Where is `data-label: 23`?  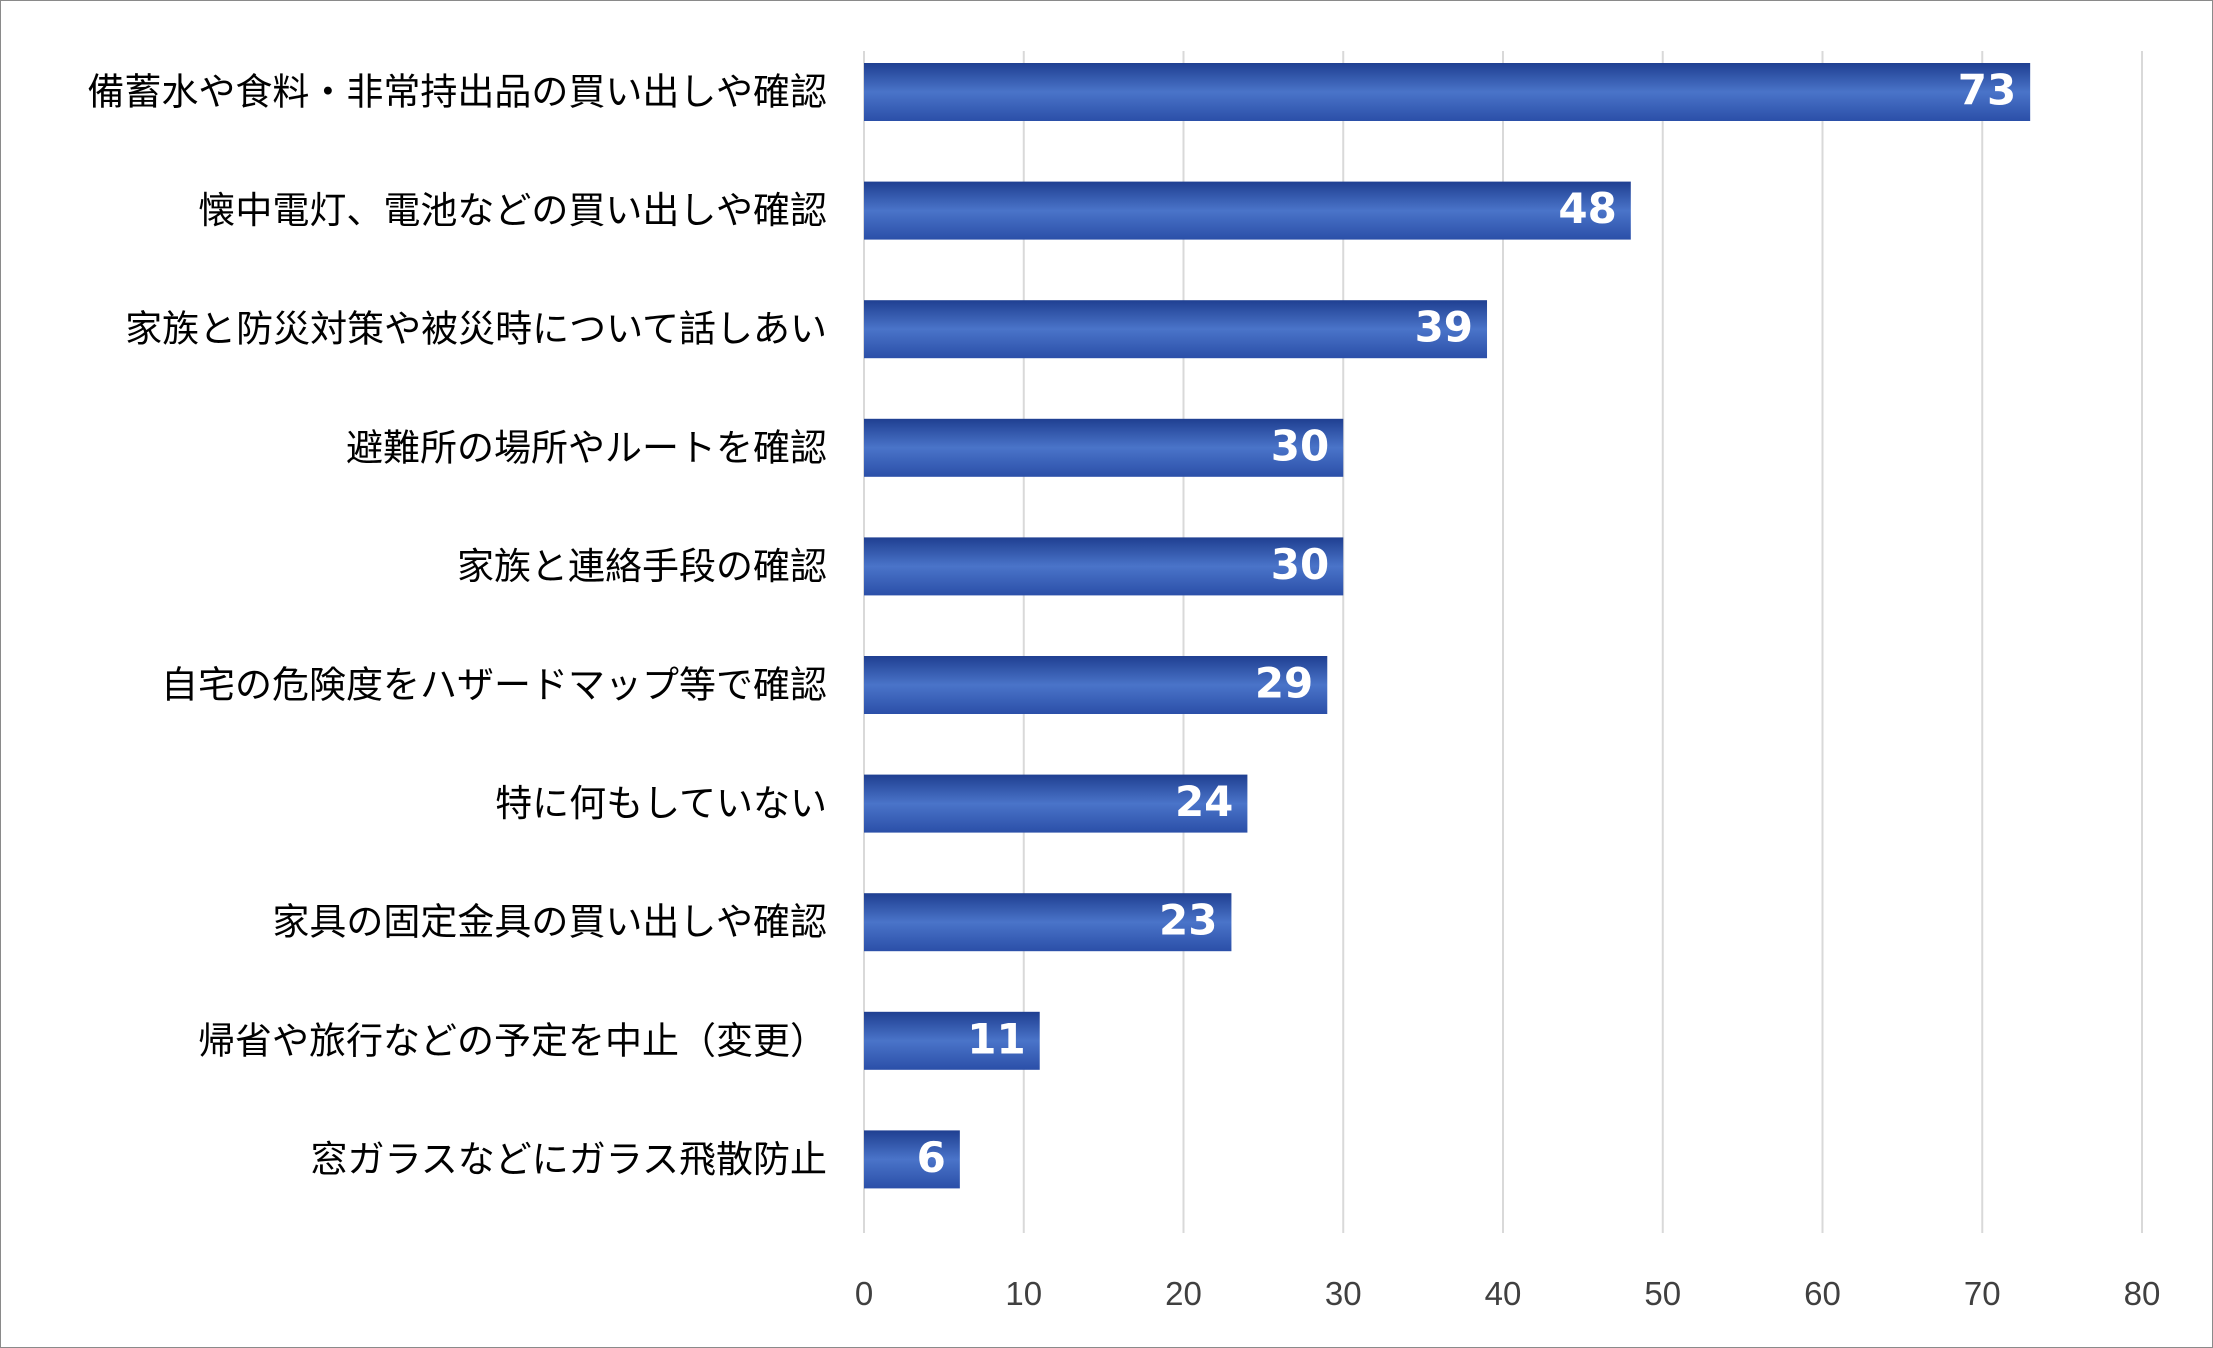
data-label: 23 is located at coordinates (1188, 920).